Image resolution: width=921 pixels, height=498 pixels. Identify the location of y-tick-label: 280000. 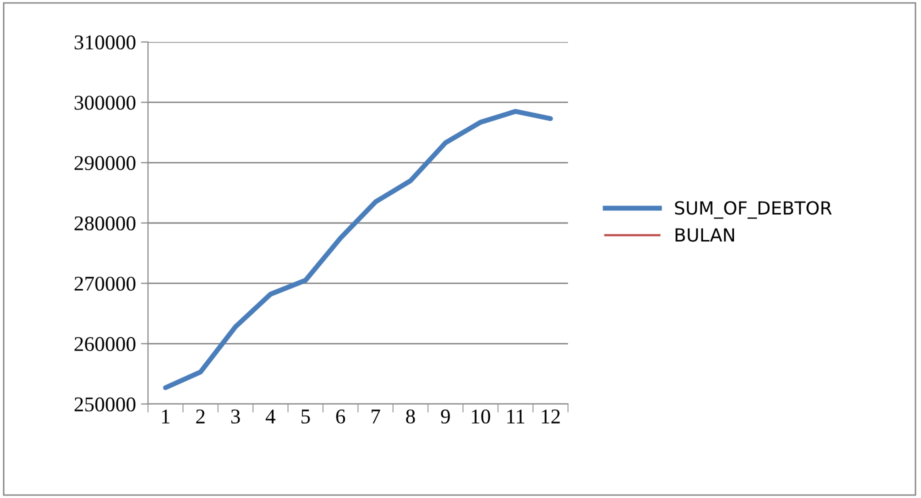
(105, 223).